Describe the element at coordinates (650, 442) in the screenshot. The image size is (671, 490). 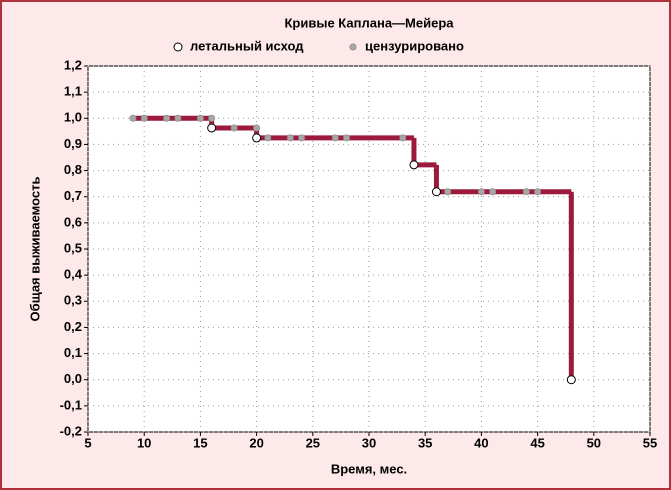
I see `x-tick-label: 55` at that location.